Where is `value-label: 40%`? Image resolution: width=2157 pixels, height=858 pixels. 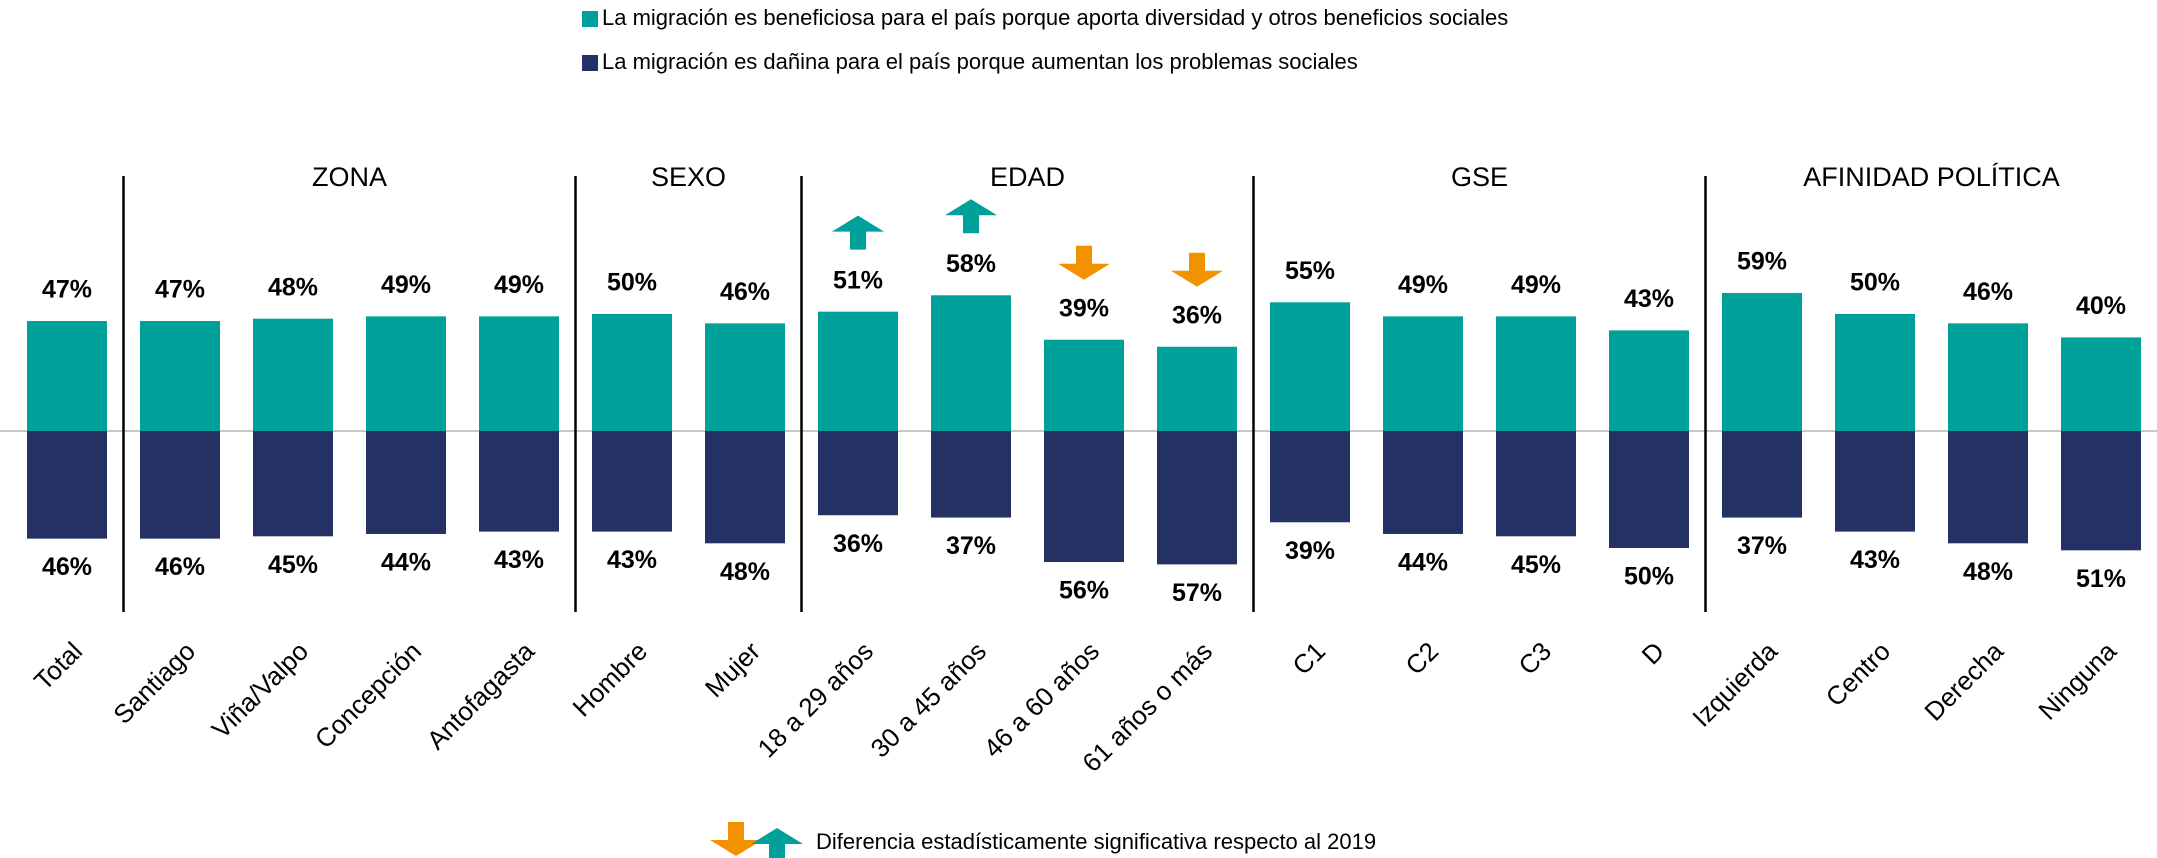 value-label: 40% is located at coordinates (2101, 306).